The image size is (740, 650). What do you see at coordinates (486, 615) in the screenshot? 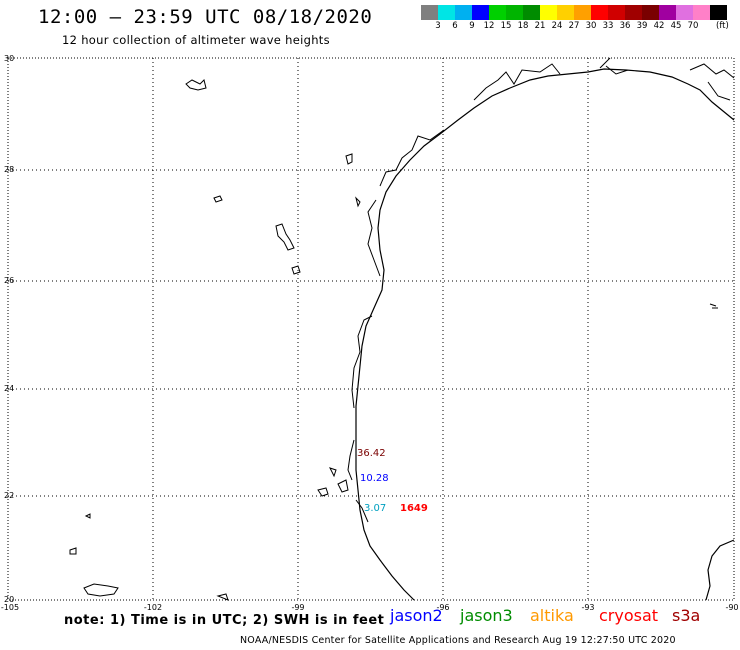
I see `satellite-label-jason3: jason3` at bounding box center [486, 615].